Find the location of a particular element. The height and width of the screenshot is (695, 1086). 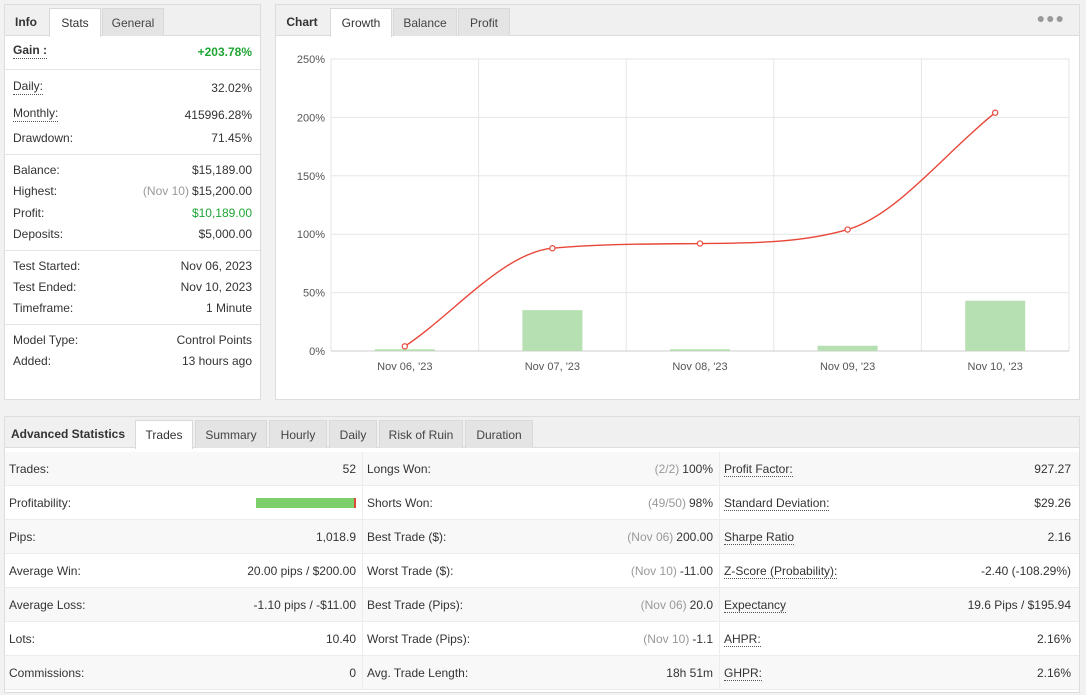

profit-value: $10,189.00 is located at coordinates (221, 213).